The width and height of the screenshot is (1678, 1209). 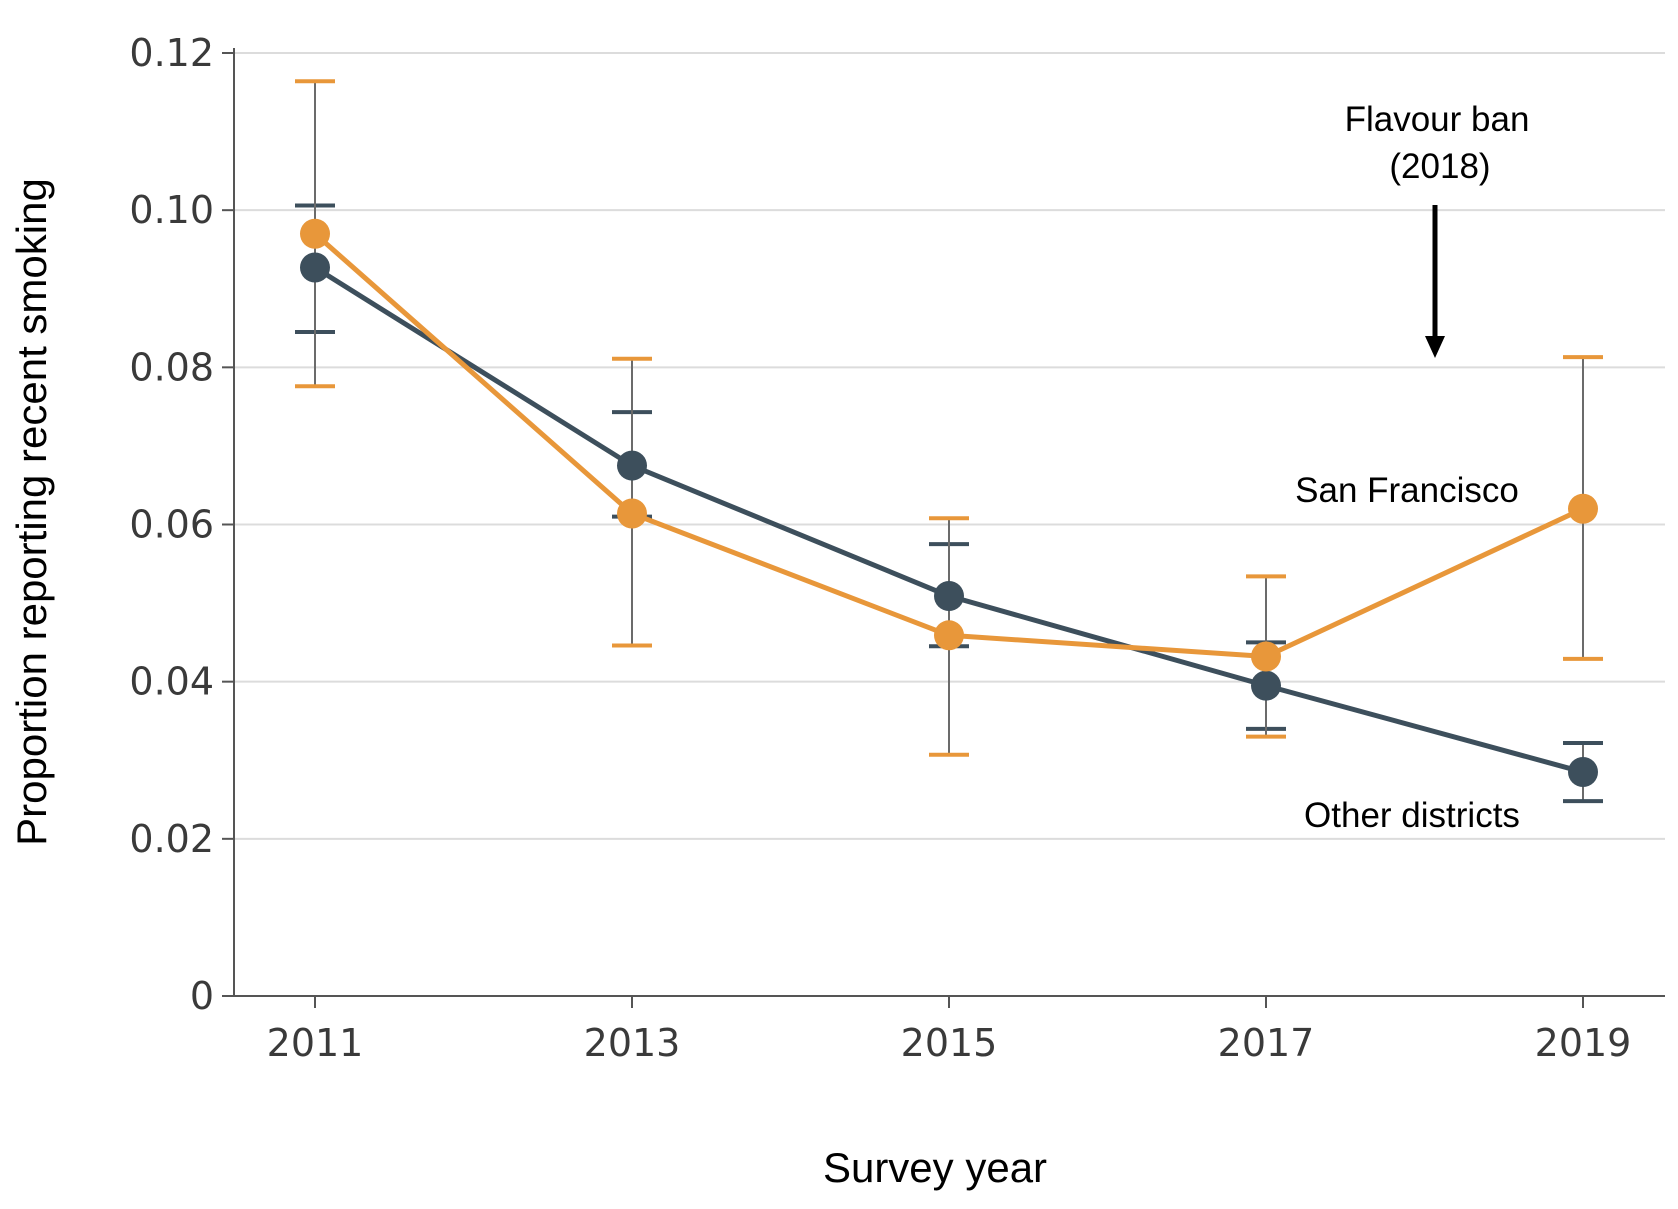 What do you see at coordinates (935, 1167) in the screenshot?
I see `x-axis-title: Survey year` at bounding box center [935, 1167].